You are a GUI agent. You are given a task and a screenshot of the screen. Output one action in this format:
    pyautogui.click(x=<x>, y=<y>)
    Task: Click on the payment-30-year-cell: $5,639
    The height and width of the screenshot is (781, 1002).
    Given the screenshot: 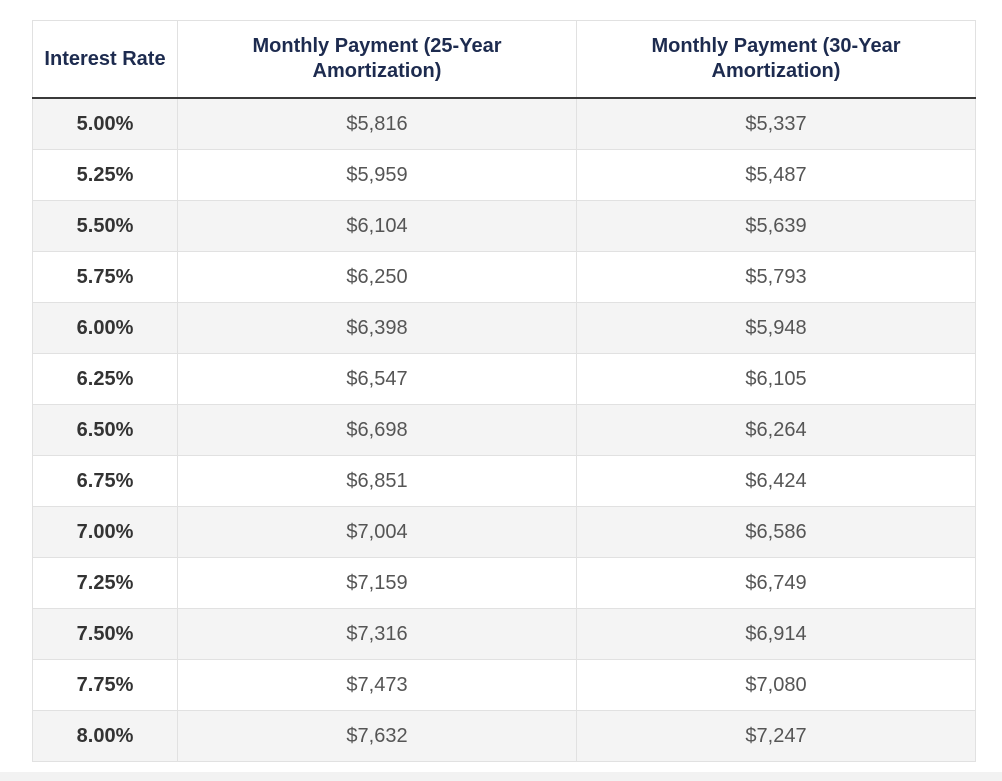 What is the action you would take?
    pyautogui.click(x=776, y=226)
    